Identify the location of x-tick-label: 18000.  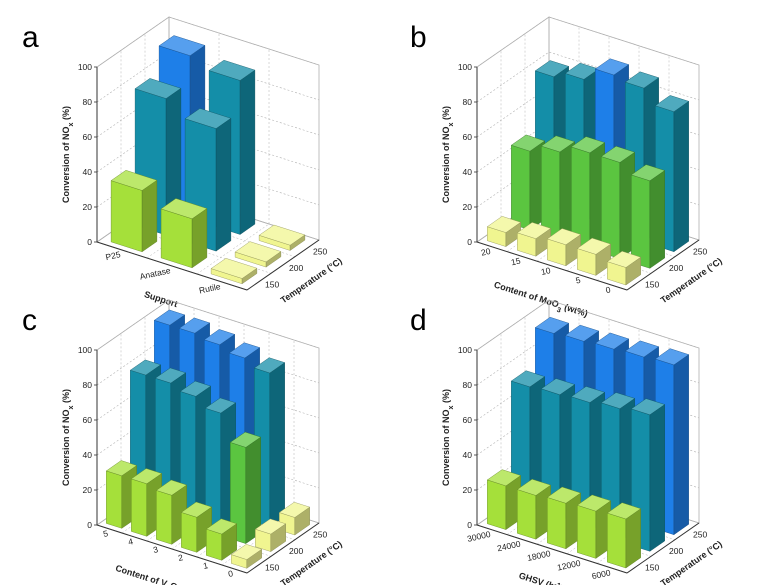
(538, 555).